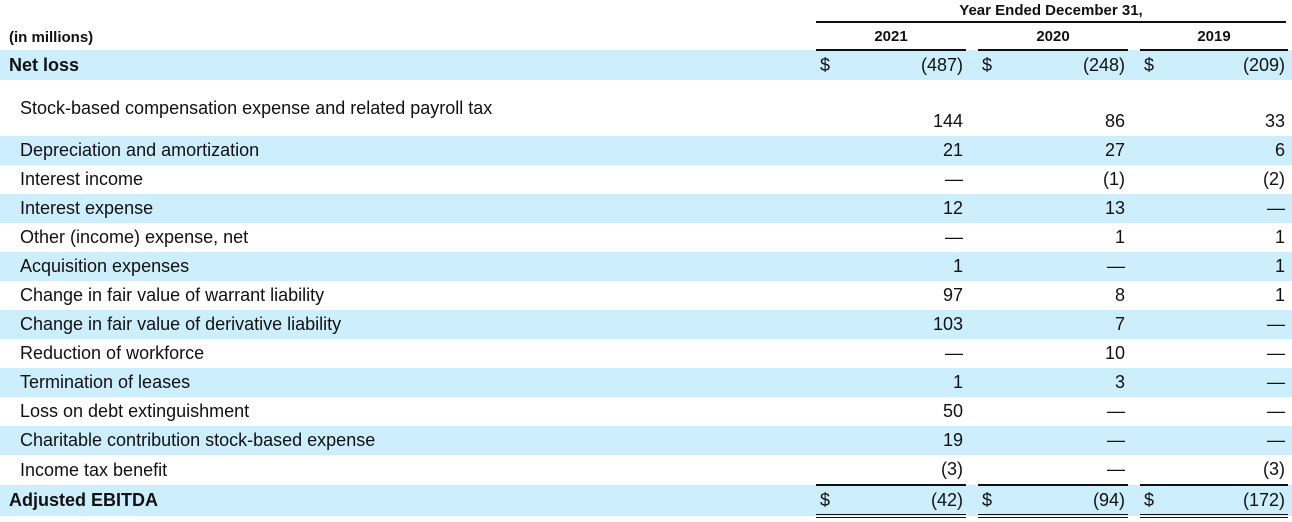 This screenshot has height=522, width=1292. I want to click on value: (487), so click(941, 65).